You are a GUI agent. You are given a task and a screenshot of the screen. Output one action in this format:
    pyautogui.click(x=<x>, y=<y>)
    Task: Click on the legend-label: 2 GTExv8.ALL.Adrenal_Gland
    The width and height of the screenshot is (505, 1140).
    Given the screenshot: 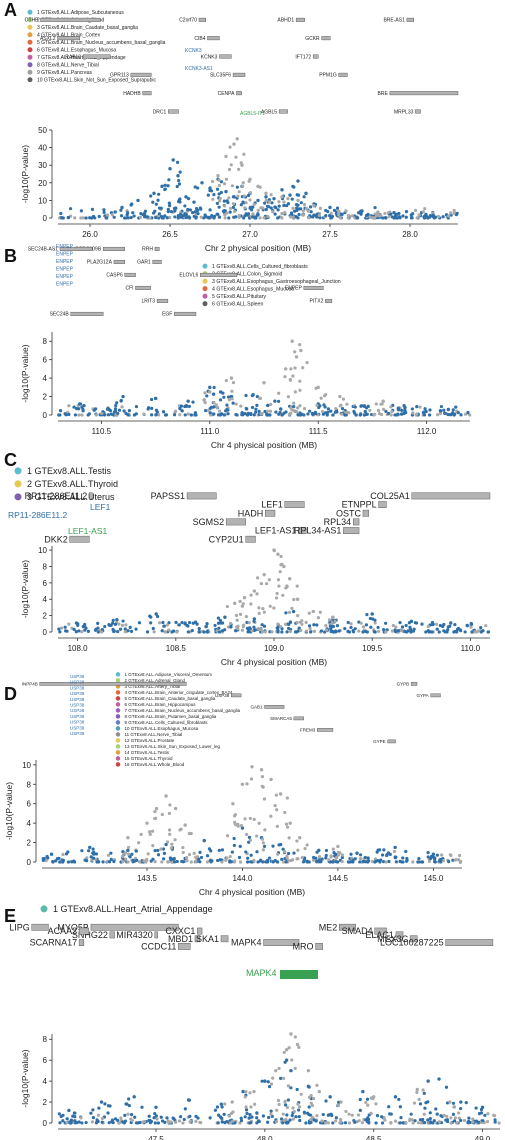 What is the action you would take?
    pyautogui.click(x=155, y=680)
    